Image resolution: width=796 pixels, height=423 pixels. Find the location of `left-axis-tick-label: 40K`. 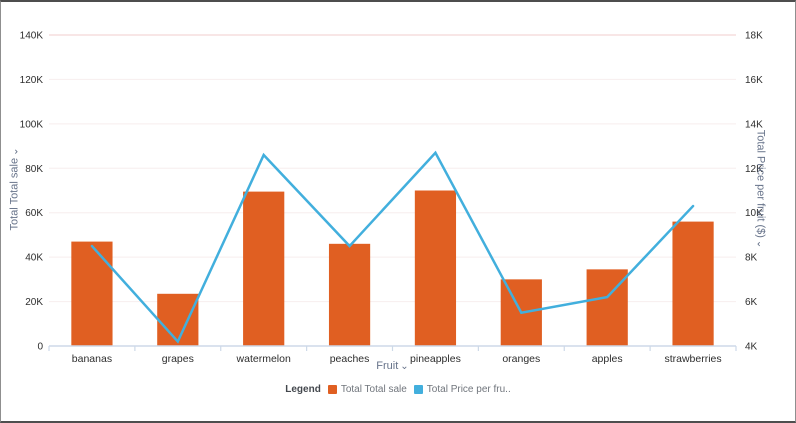

left-axis-tick-label: 40K is located at coordinates (34, 258).